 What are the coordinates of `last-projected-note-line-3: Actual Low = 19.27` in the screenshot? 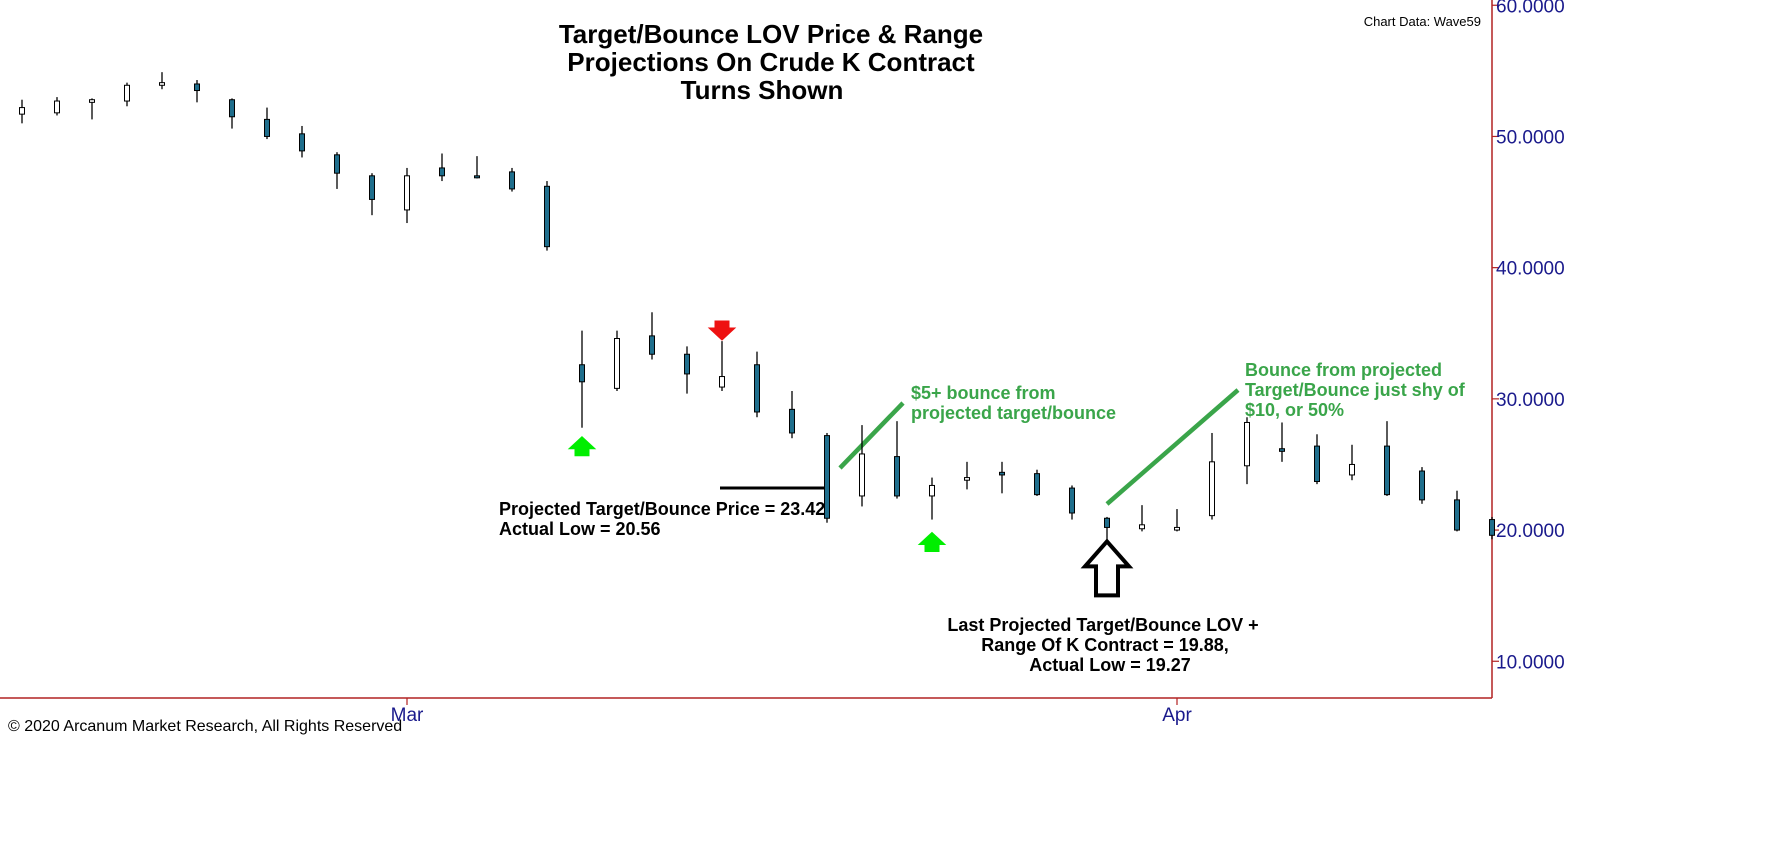 It's located at (1110, 665).